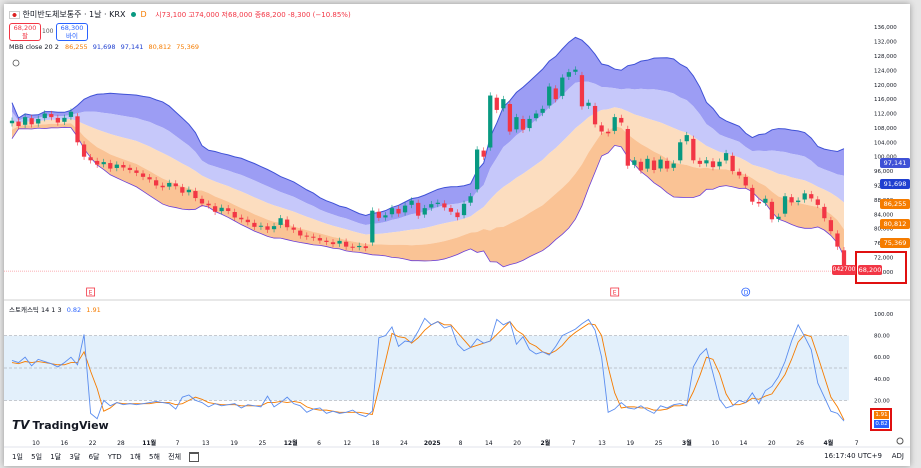  Describe the element at coordinates (37, 457) in the screenshot. I see `period-5d: 5일` at that location.